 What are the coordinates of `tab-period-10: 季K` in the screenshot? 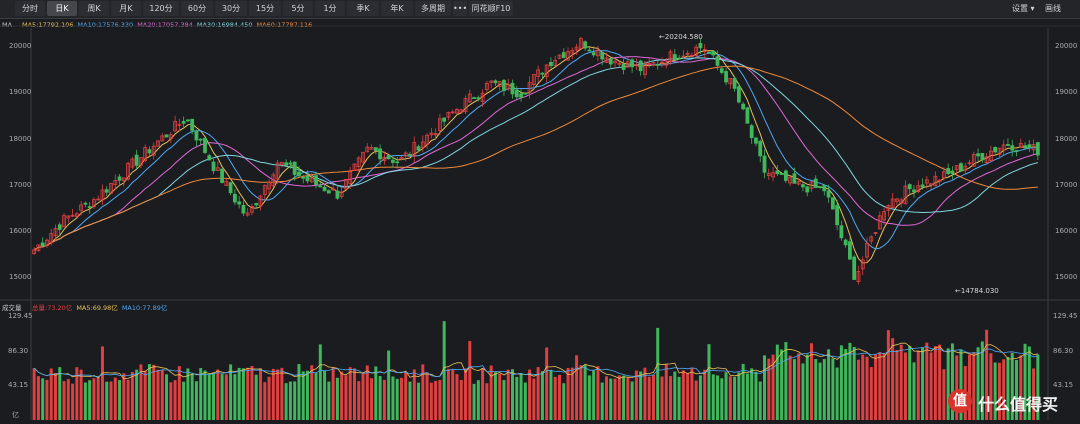 It's located at (363, 8).